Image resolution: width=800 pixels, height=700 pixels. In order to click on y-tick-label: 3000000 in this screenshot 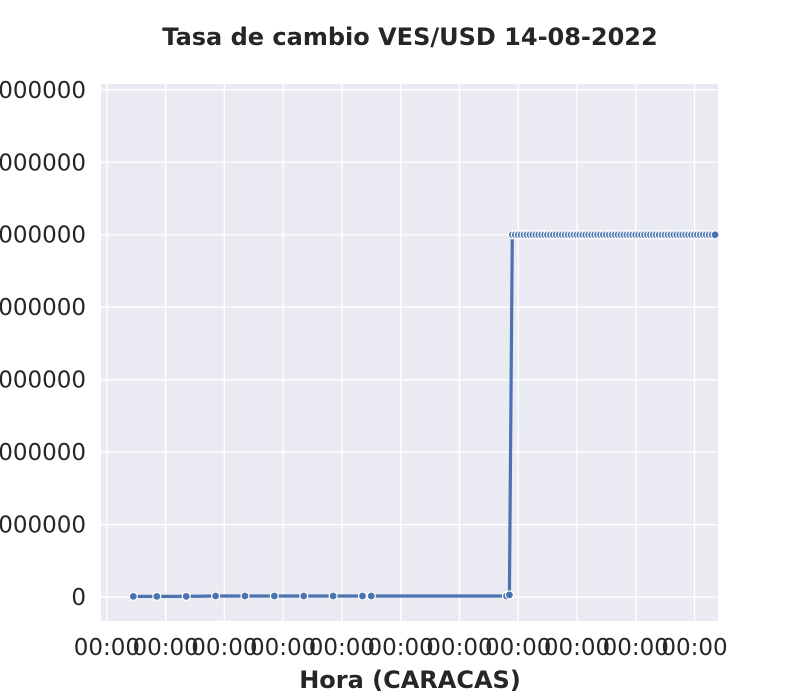, I will do `click(43, 381)`.